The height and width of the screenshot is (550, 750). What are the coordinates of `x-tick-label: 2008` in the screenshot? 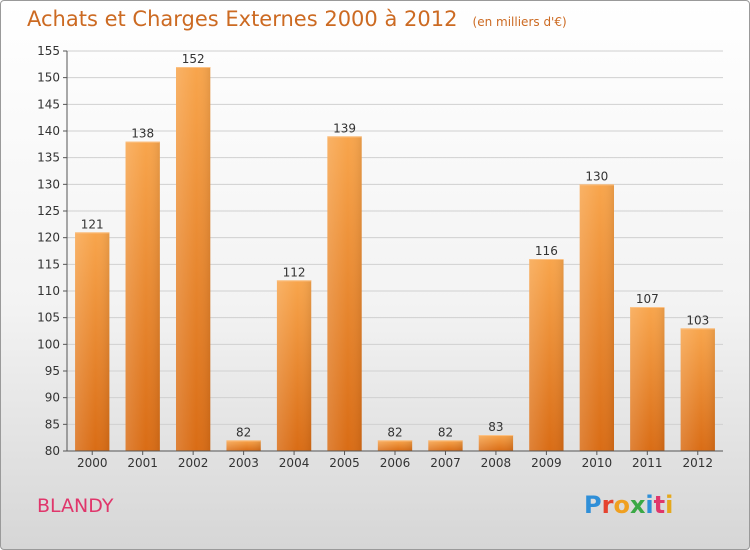 It's located at (496, 463).